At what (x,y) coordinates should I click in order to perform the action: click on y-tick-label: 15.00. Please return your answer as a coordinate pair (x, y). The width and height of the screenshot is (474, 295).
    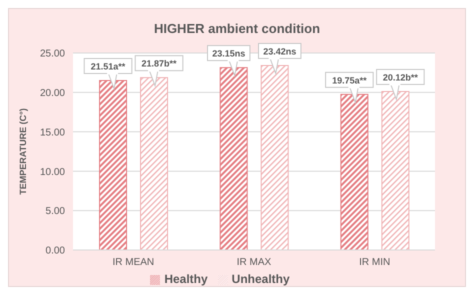
    Looking at the image, I should click on (53, 132).